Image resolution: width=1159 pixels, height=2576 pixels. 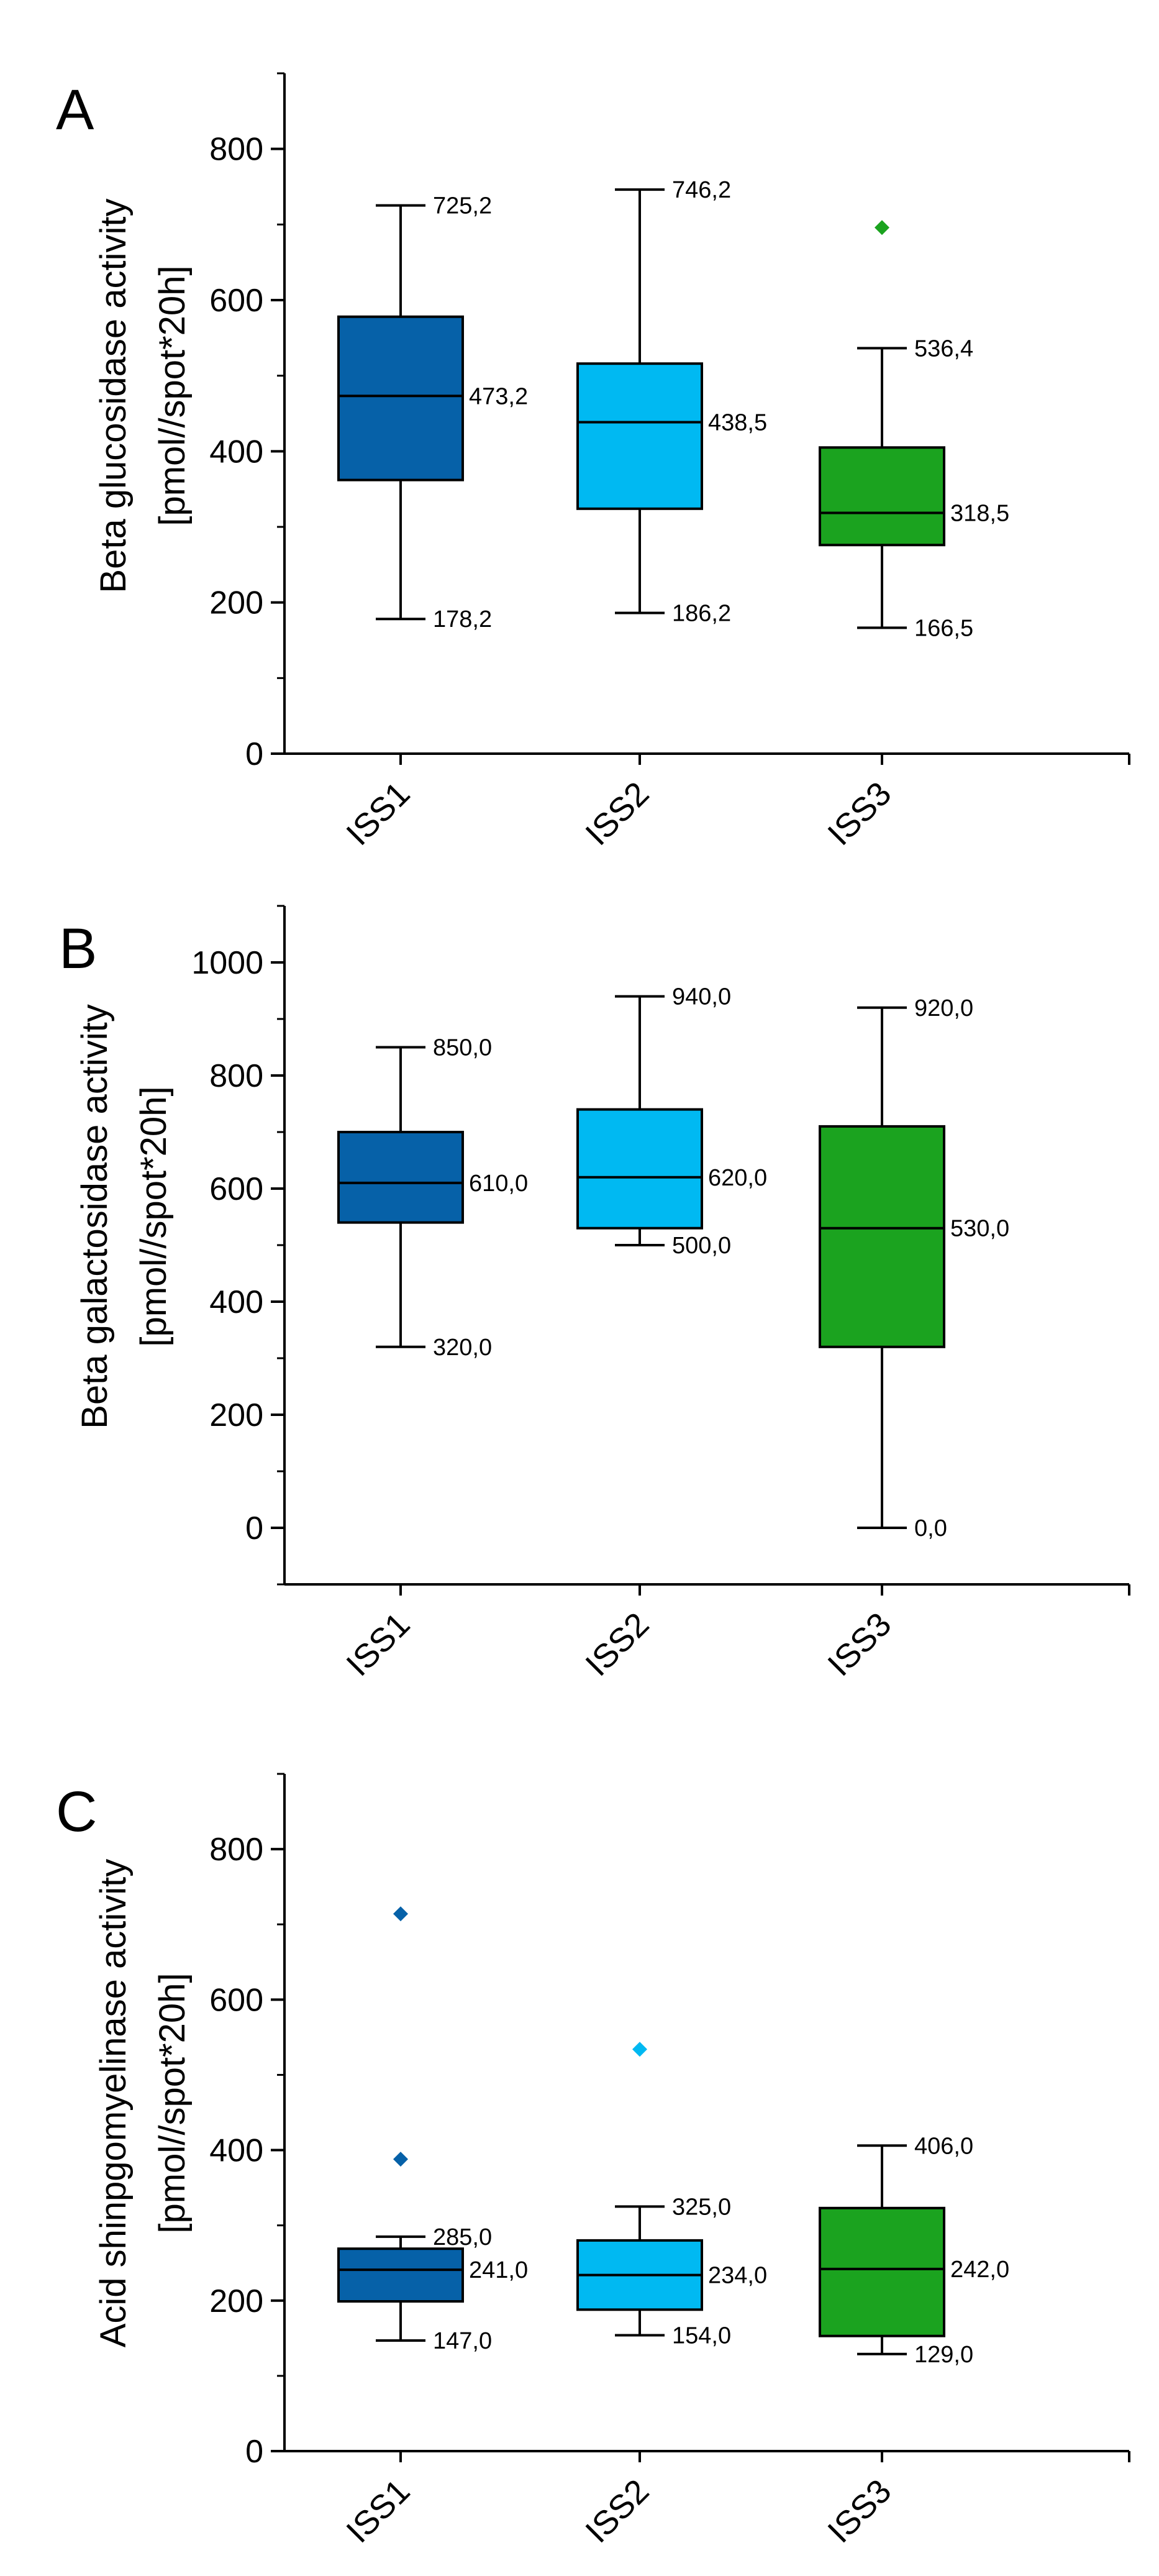 What do you see at coordinates (737, 422) in the screenshot?
I see `median-value-label: 438,5` at bounding box center [737, 422].